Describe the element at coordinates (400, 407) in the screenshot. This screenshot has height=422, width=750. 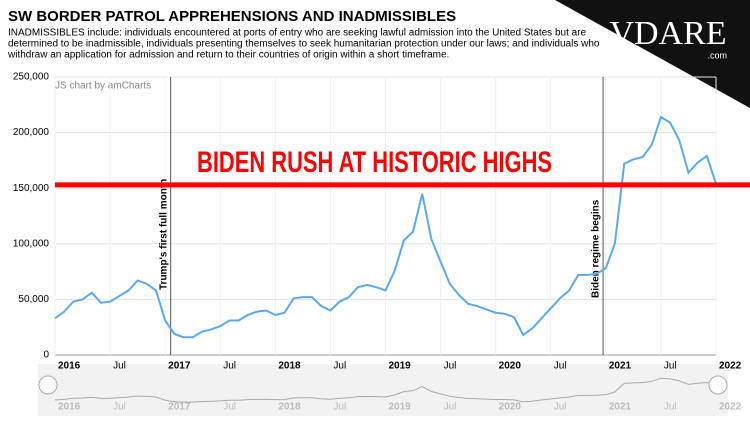
I see `mini-tick-label: 2019` at that location.